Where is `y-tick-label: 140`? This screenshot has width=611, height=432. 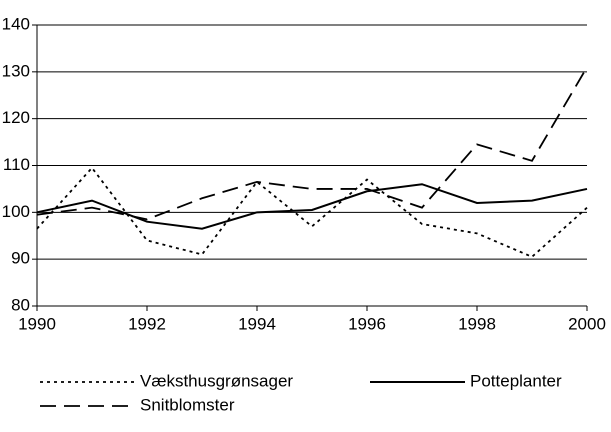
y-tick-label: 140 is located at coordinates (16, 23).